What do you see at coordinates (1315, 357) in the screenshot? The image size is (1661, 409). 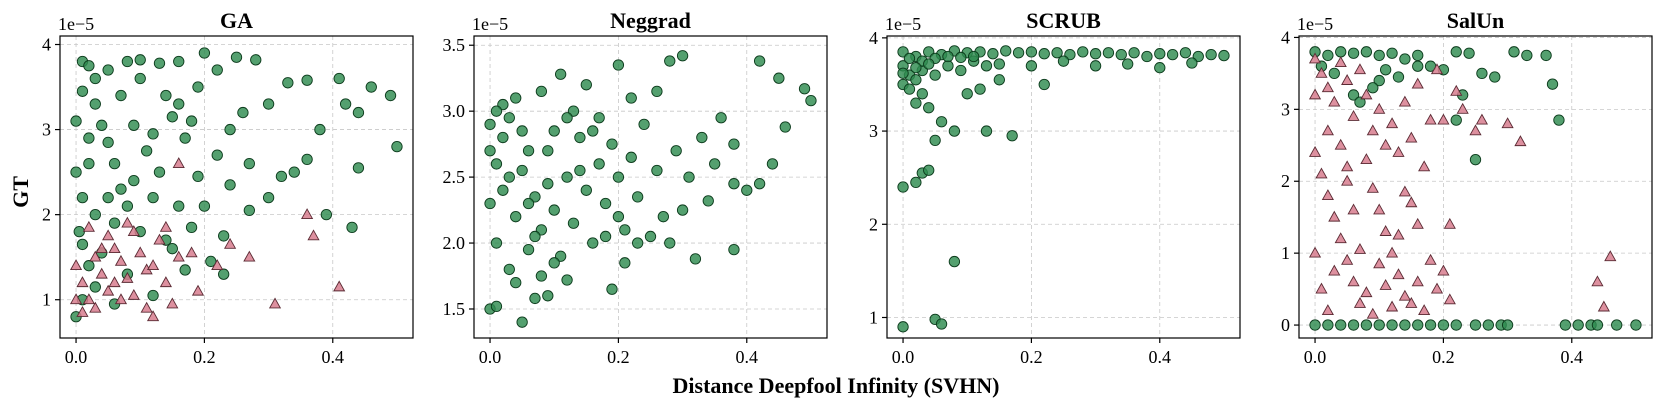 I see `x-tick-label: 0.0` at bounding box center [1315, 357].